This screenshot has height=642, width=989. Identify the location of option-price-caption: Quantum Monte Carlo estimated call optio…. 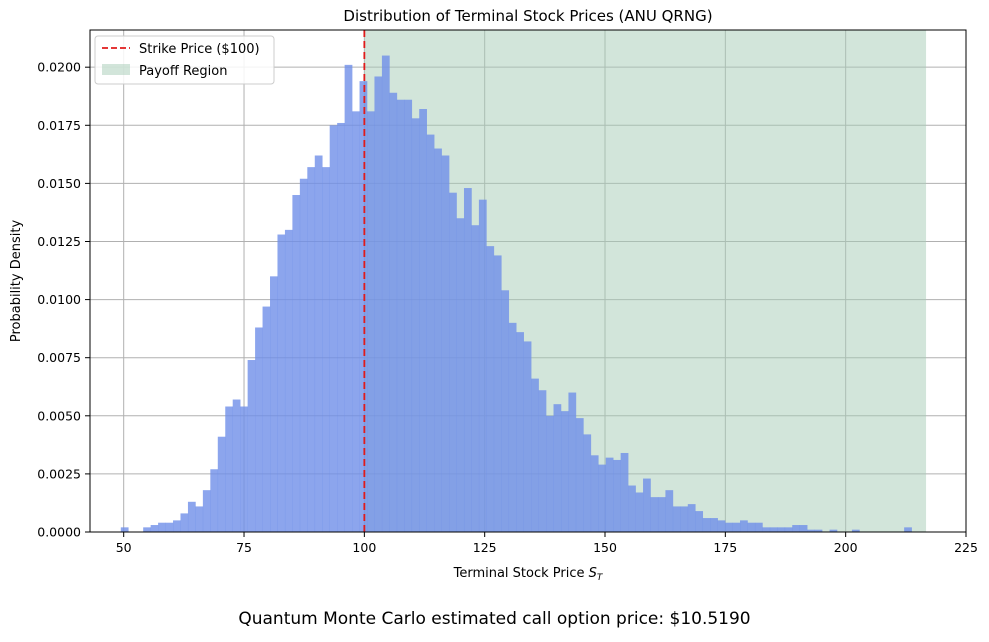
(494, 619).